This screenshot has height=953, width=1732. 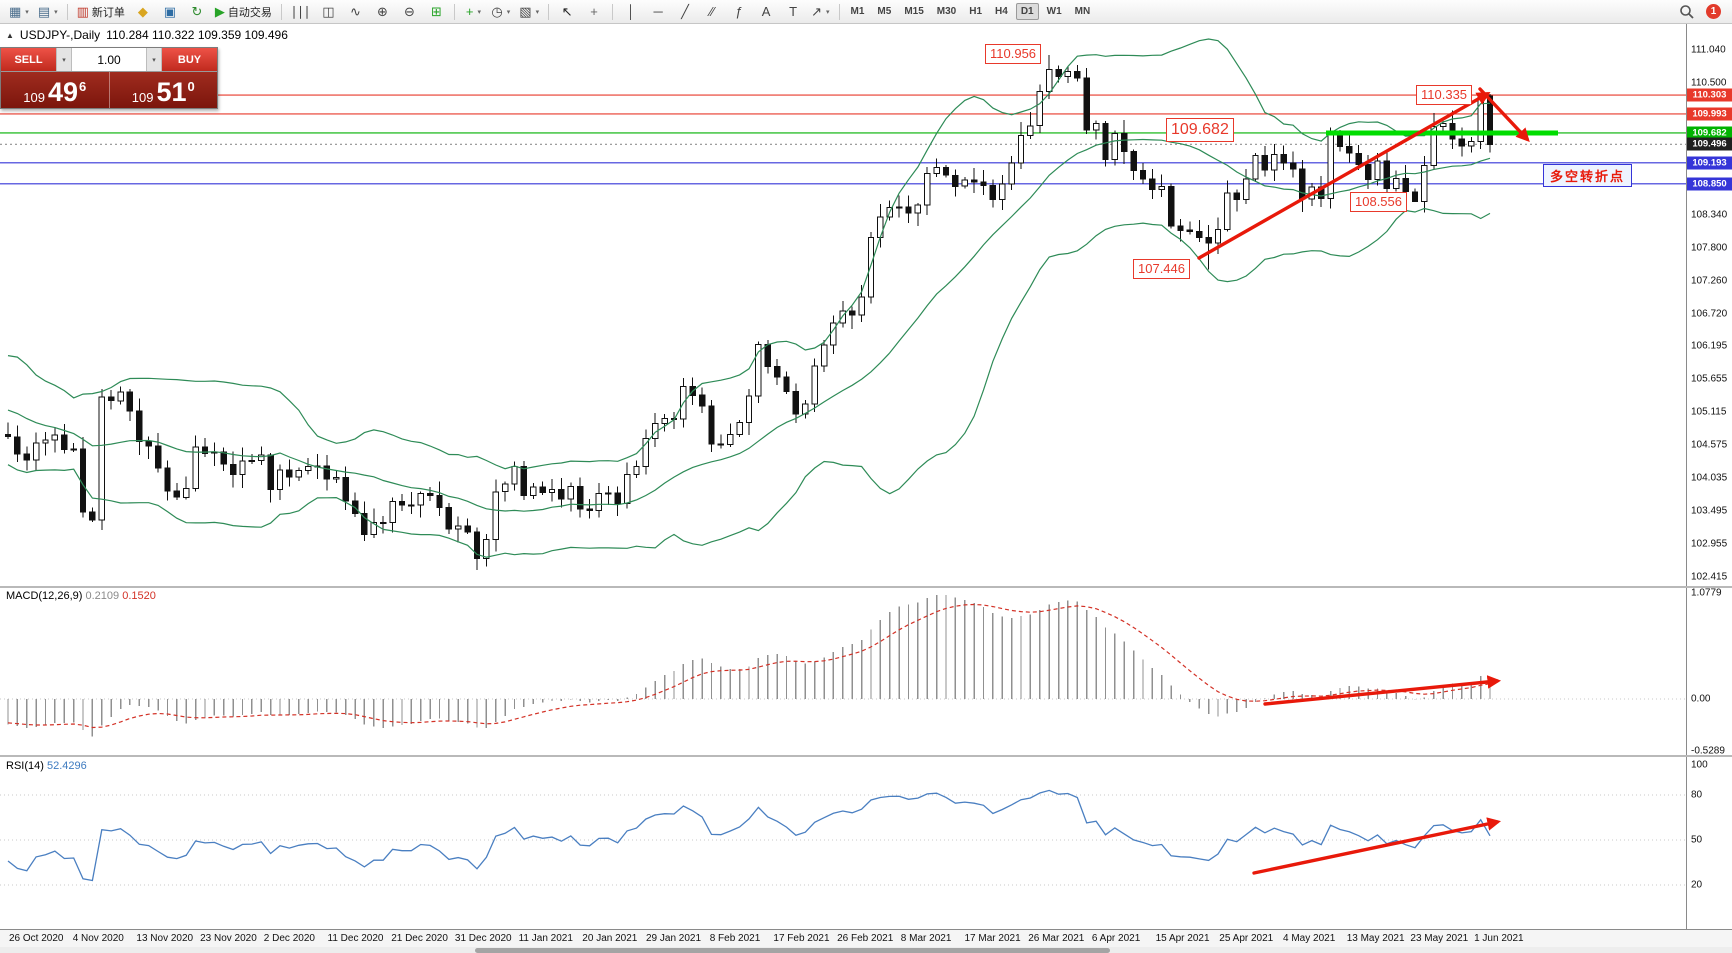 I want to click on terminal-button: ▣, so click(x=170, y=12).